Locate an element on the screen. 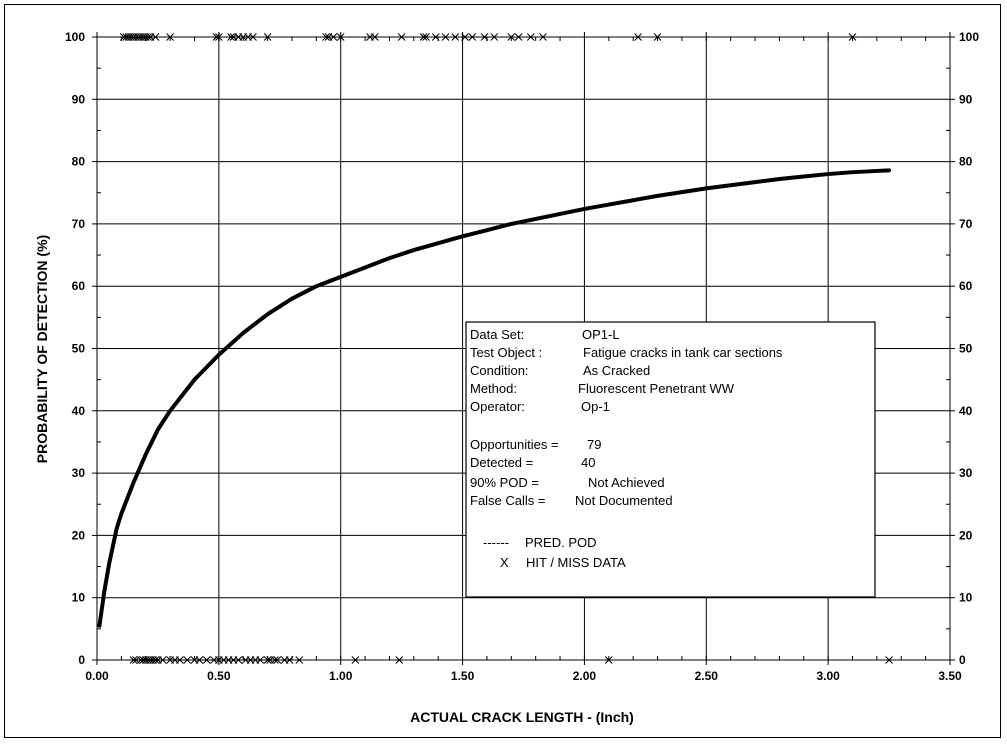 This screenshot has height=744, width=1007. detected-label: Detected = is located at coordinates (501, 462).